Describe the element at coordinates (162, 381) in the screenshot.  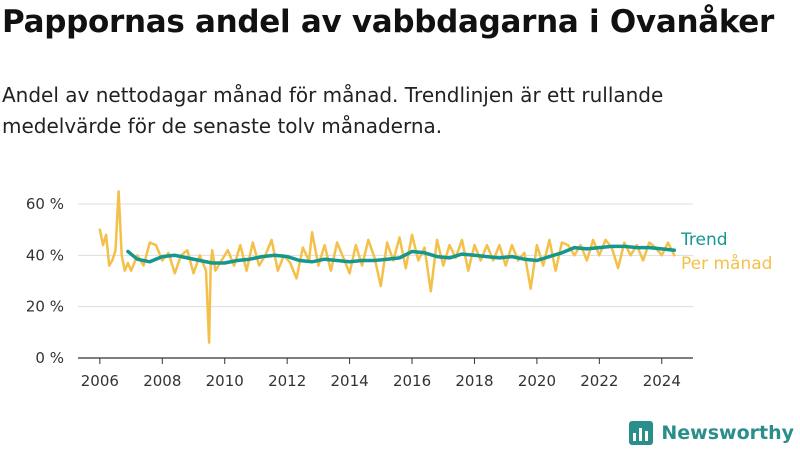
I see `x-tick-label: 2008` at that location.